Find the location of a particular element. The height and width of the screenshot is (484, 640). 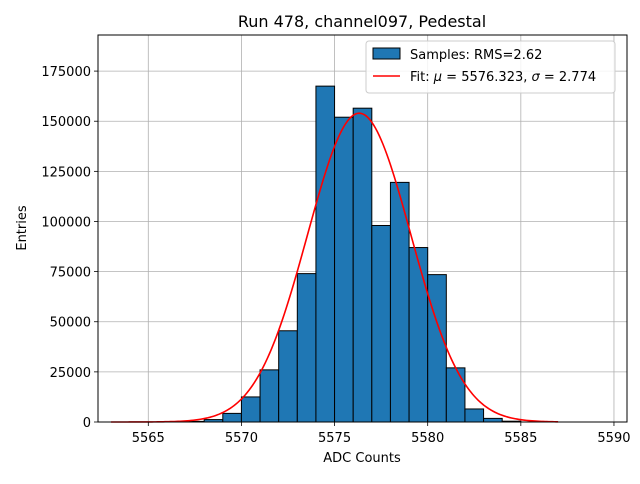

legend-fit-mu-symbol: μ is located at coordinates (437, 77).